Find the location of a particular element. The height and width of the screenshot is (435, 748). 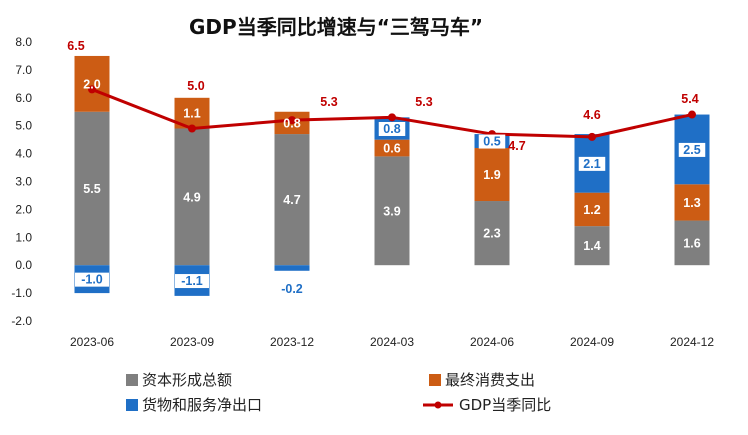

capital-formation-label: 5.5 is located at coordinates (91, 189).